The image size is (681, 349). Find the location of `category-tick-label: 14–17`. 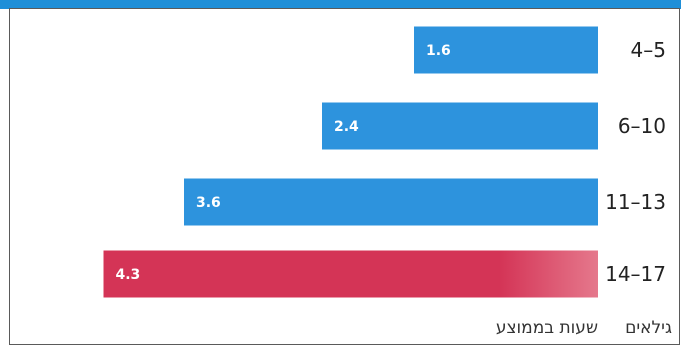

category-tick-label: 14–17 is located at coordinates (635, 274).